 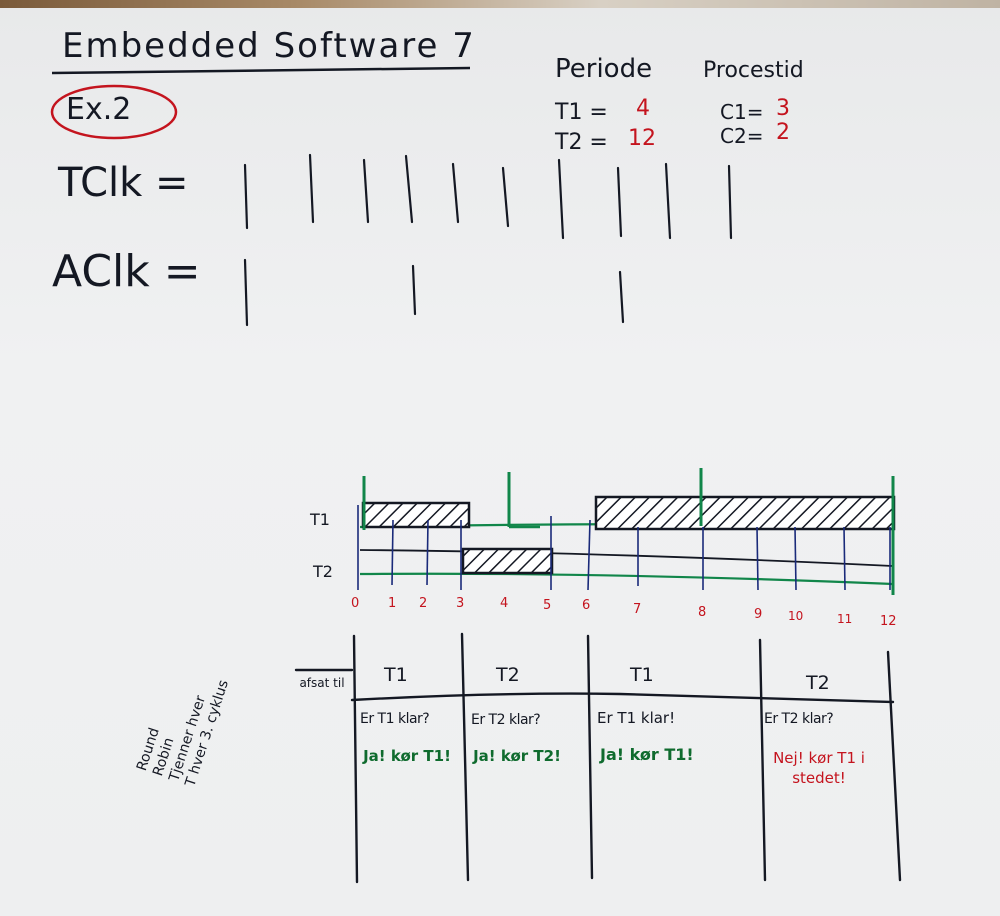 What do you see at coordinates (395, 719) in the screenshot?
I see `slot-question: Er T1 klar?` at bounding box center [395, 719].